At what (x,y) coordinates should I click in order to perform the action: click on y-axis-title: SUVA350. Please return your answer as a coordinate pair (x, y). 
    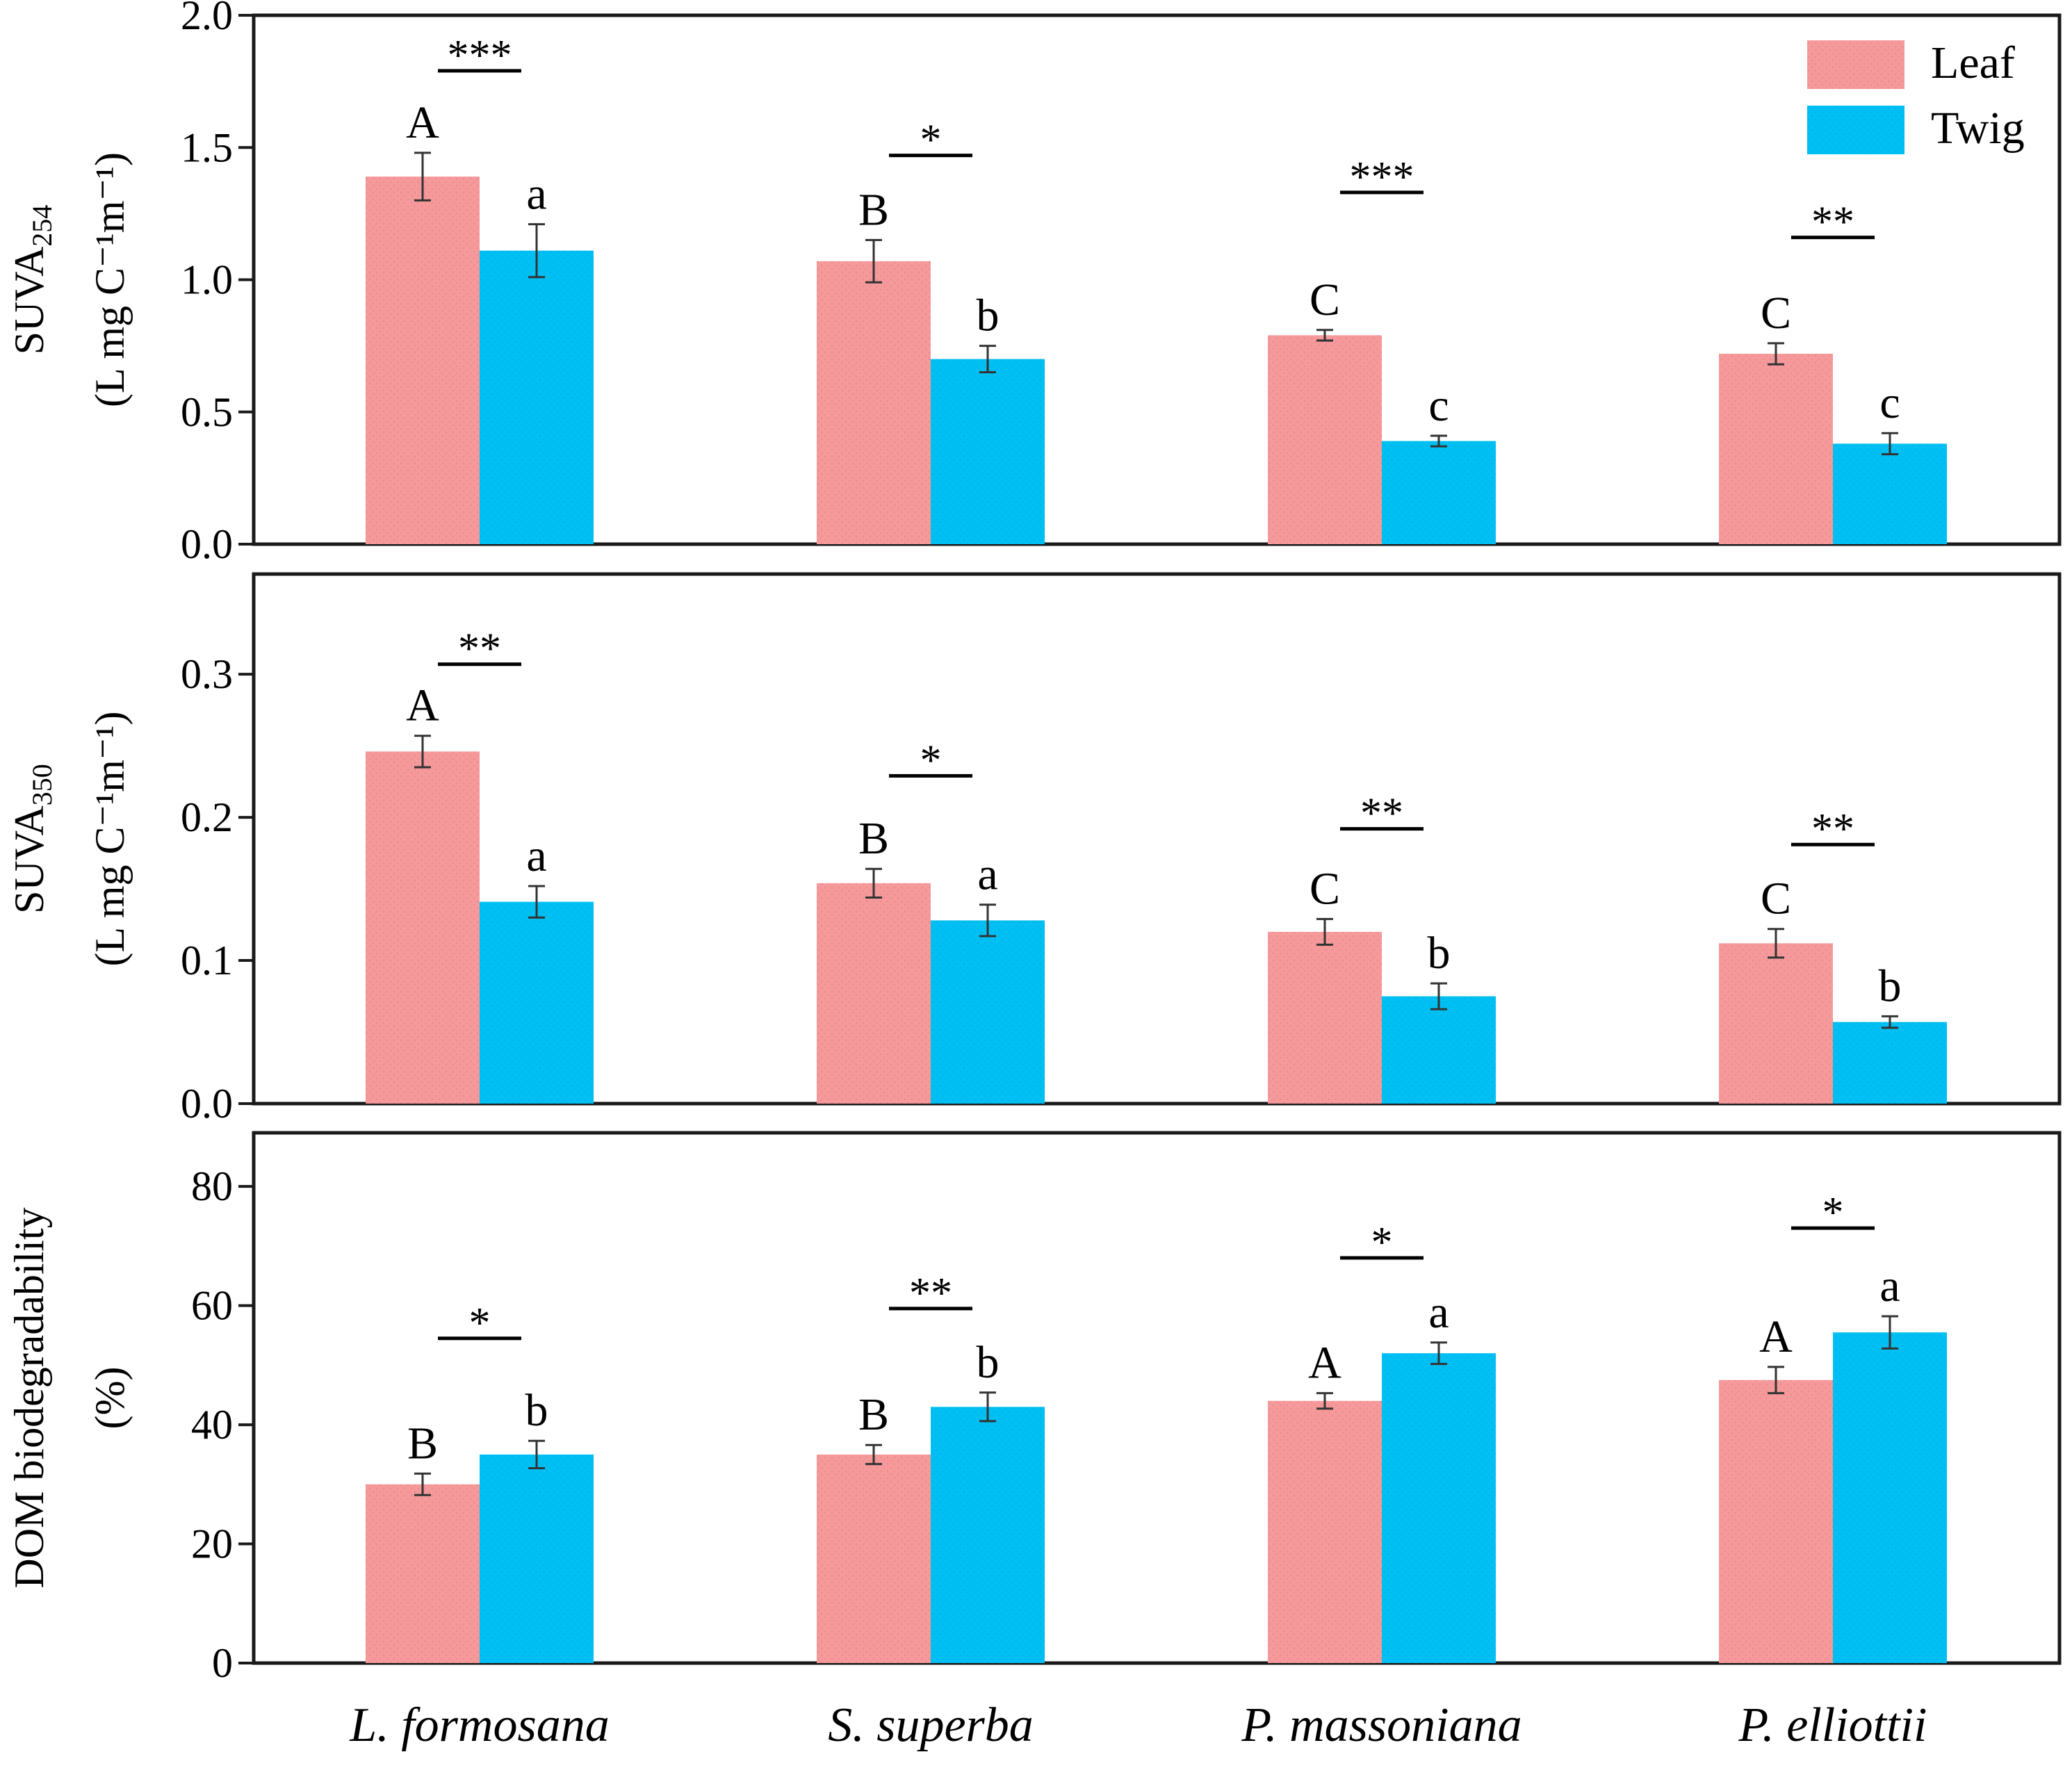
    Looking at the image, I should click on (32, 839).